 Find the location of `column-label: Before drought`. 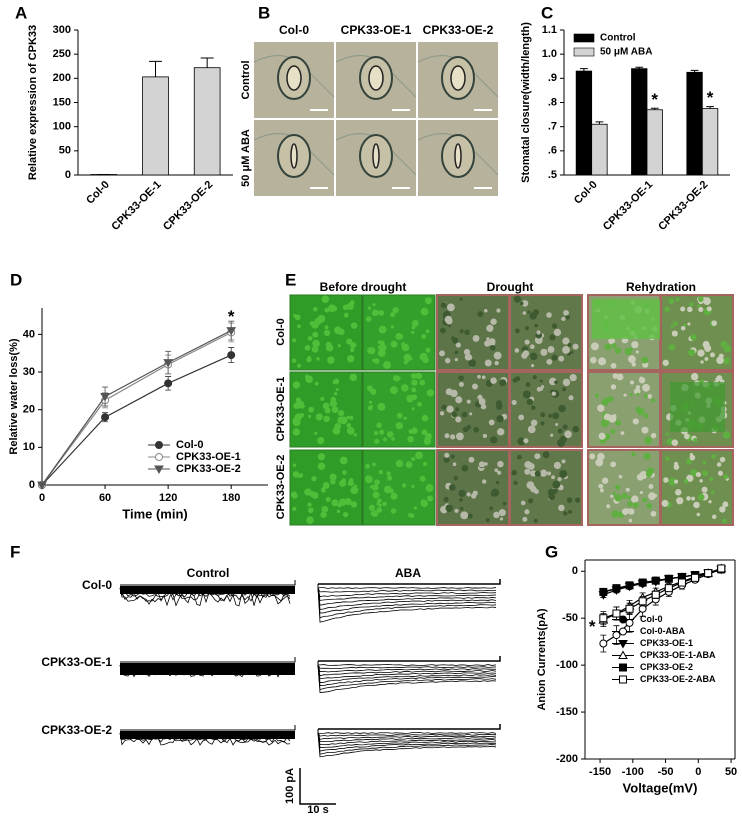

column-label: Before drought is located at coordinates (363, 287).